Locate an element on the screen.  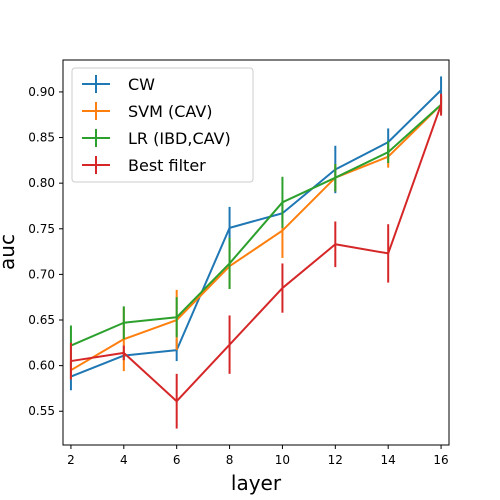
y-tick-label: 0.80 is located at coordinates (41, 183).